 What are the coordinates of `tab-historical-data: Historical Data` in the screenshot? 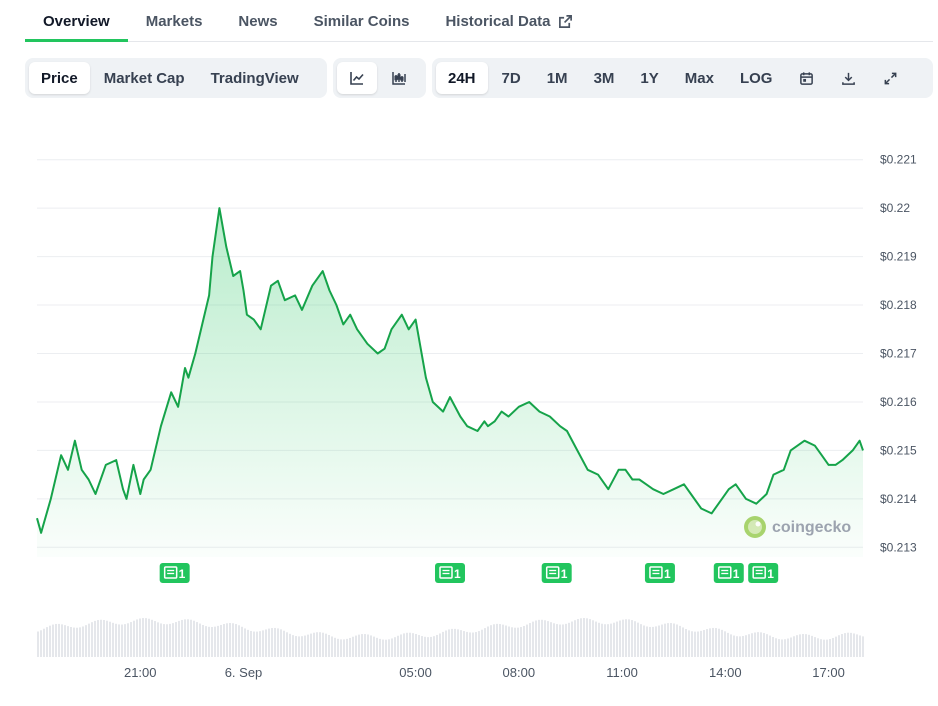 It's located at (508, 21).